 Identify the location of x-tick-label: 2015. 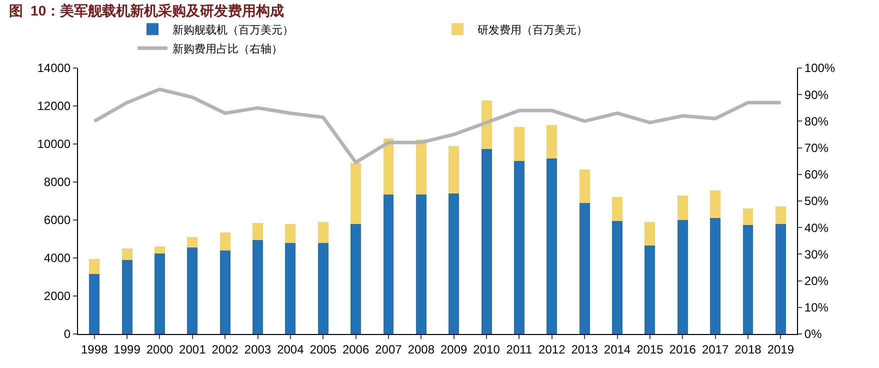
(650, 349).